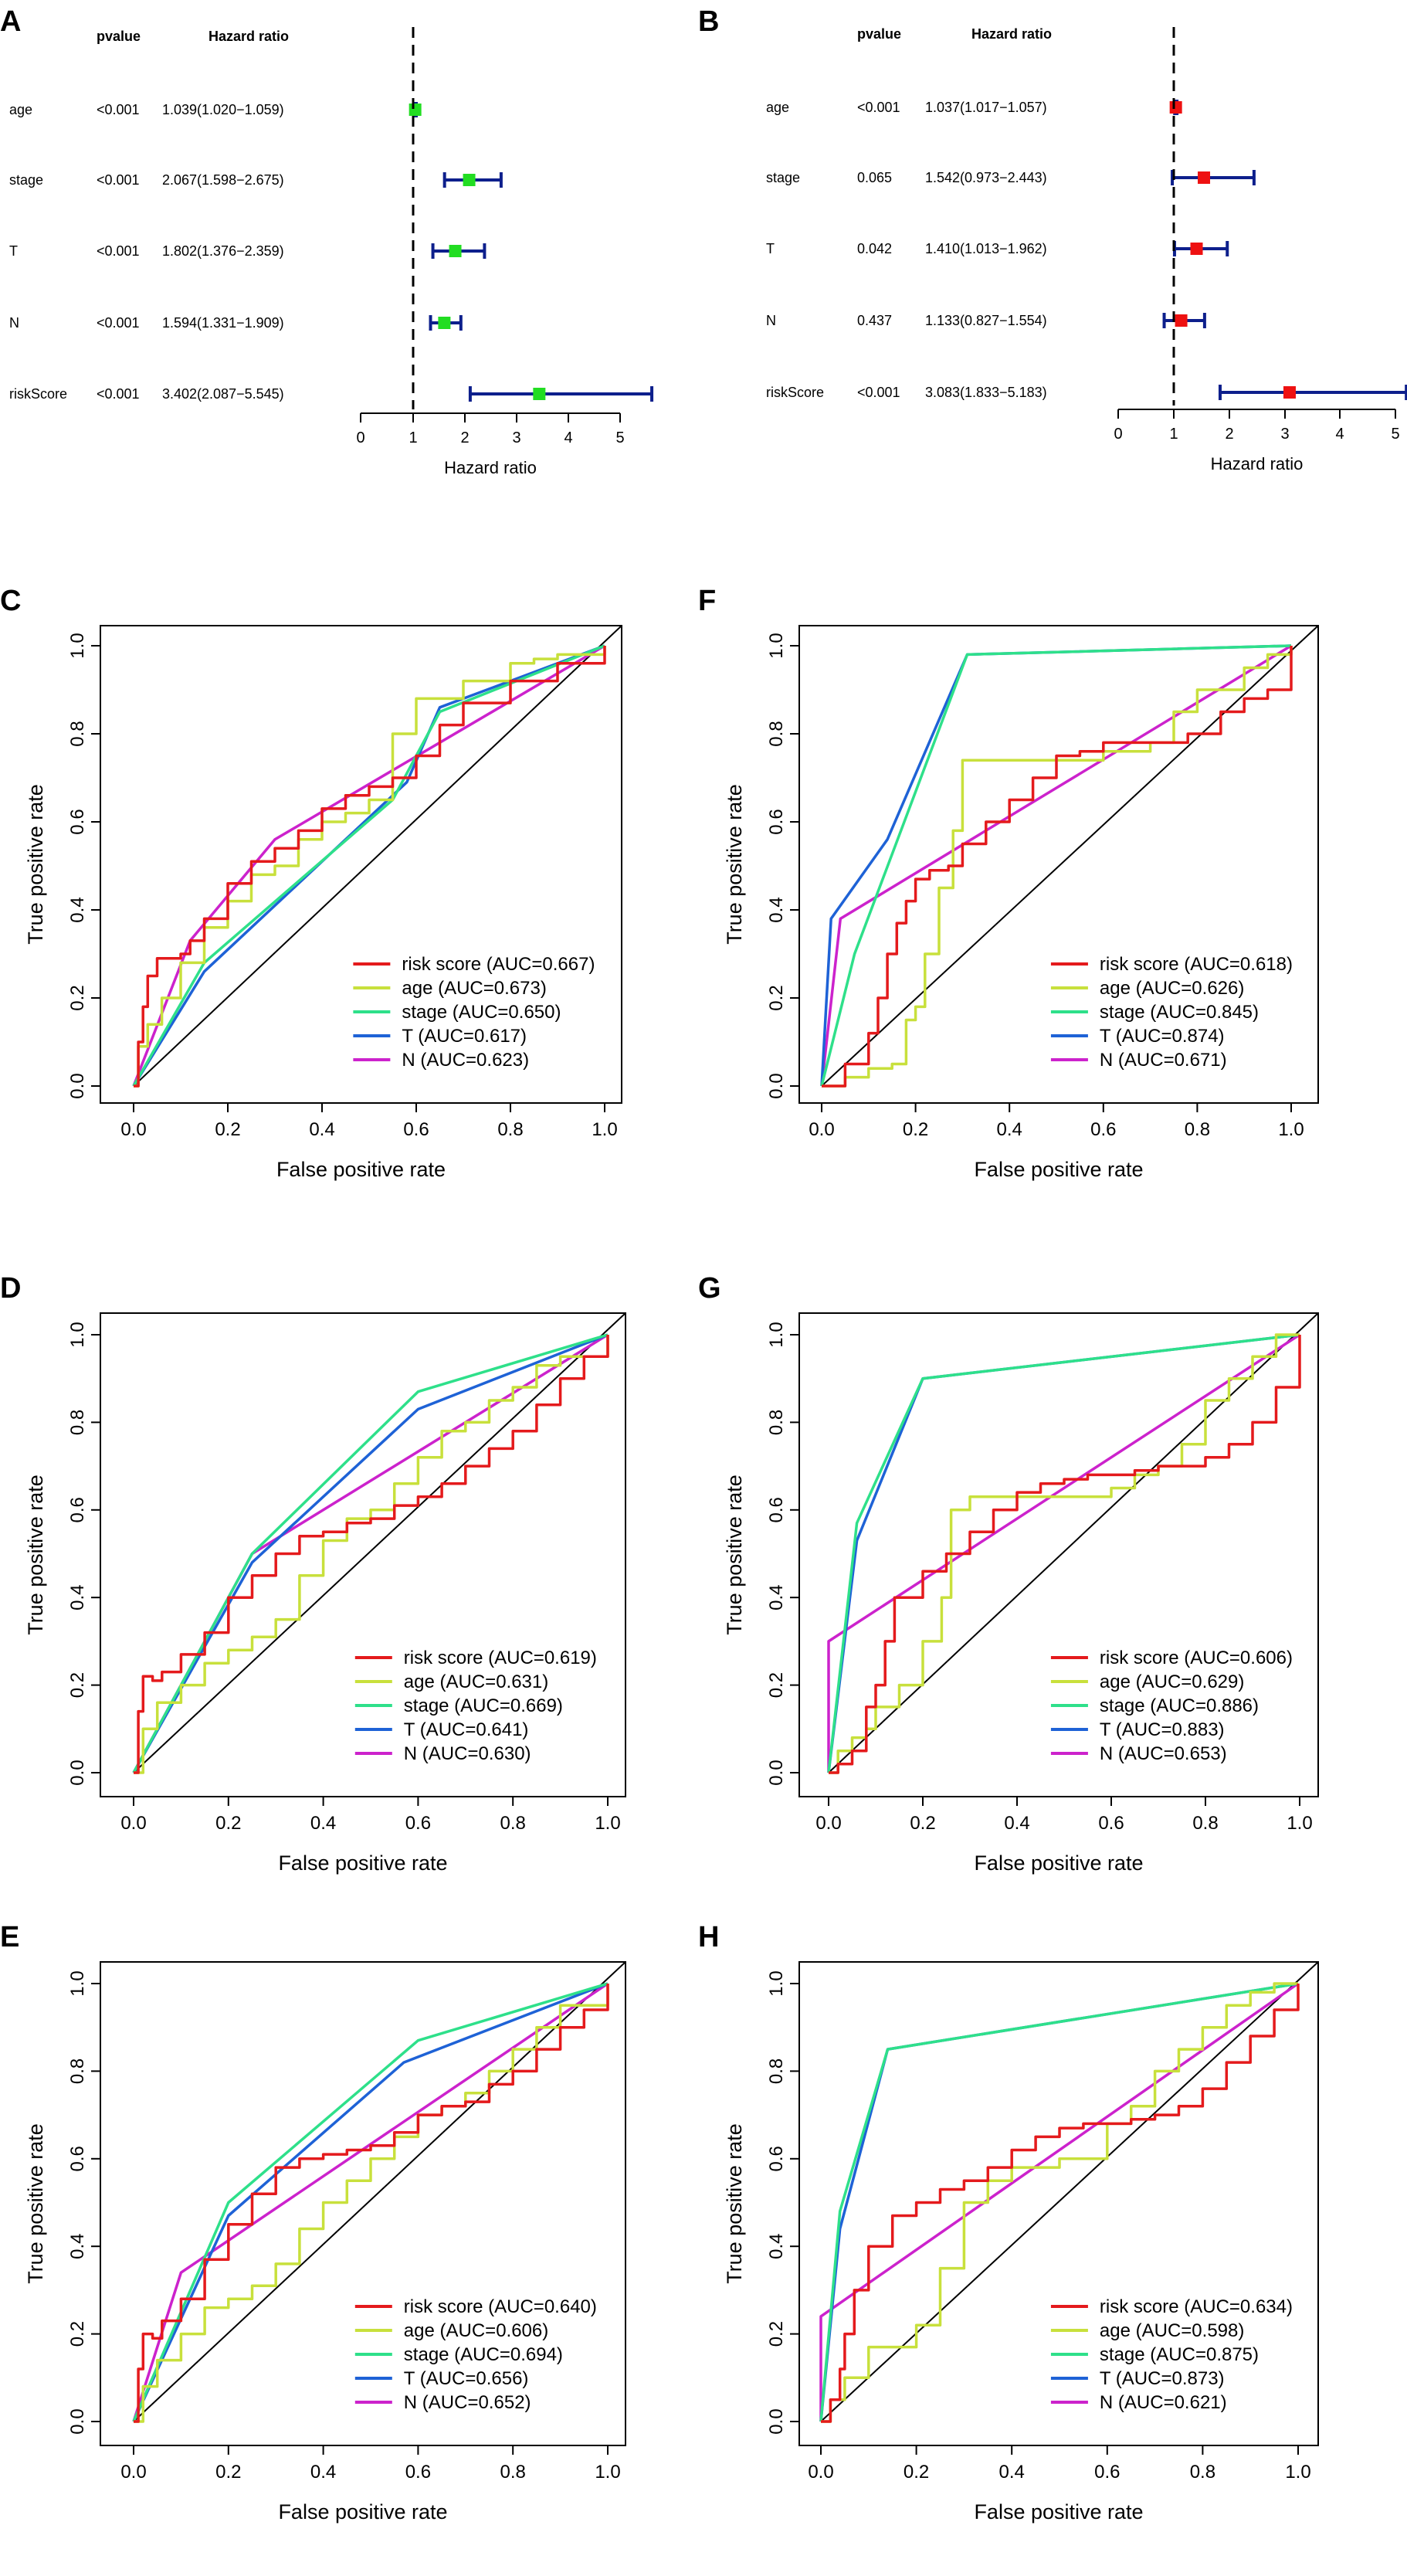 The image size is (1407, 2576). Describe the element at coordinates (770, 248) in the screenshot. I see `row-name: T` at that location.